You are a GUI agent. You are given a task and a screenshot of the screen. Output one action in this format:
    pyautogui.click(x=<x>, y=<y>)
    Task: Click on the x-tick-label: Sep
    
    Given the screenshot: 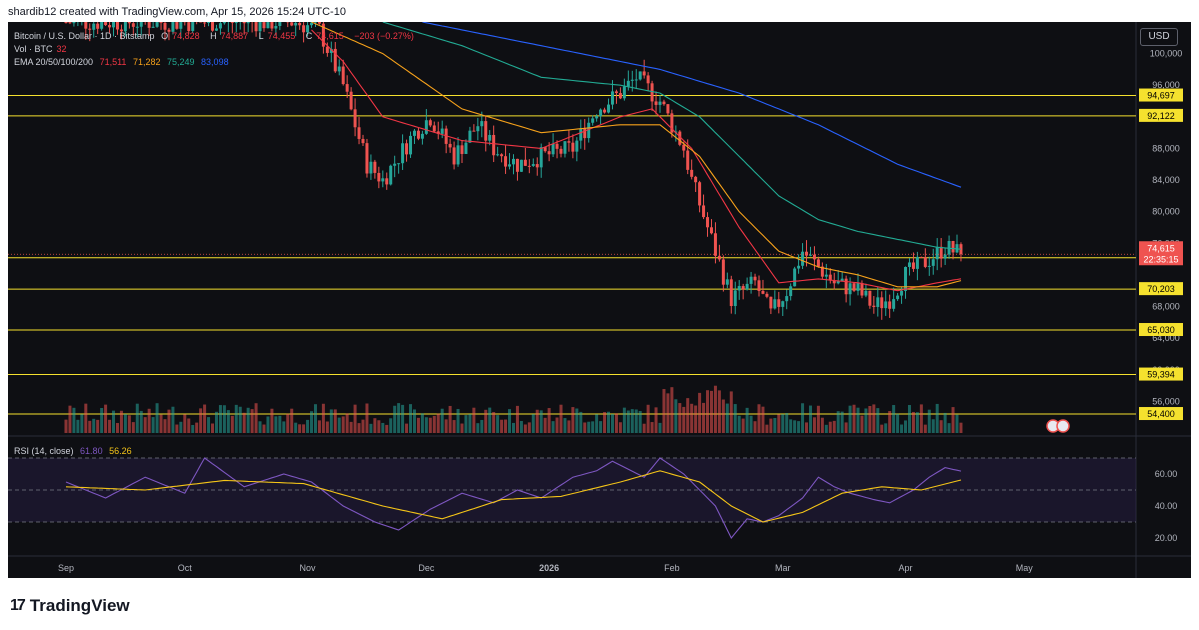 What is the action you would take?
    pyautogui.click(x=66, y=568)
    